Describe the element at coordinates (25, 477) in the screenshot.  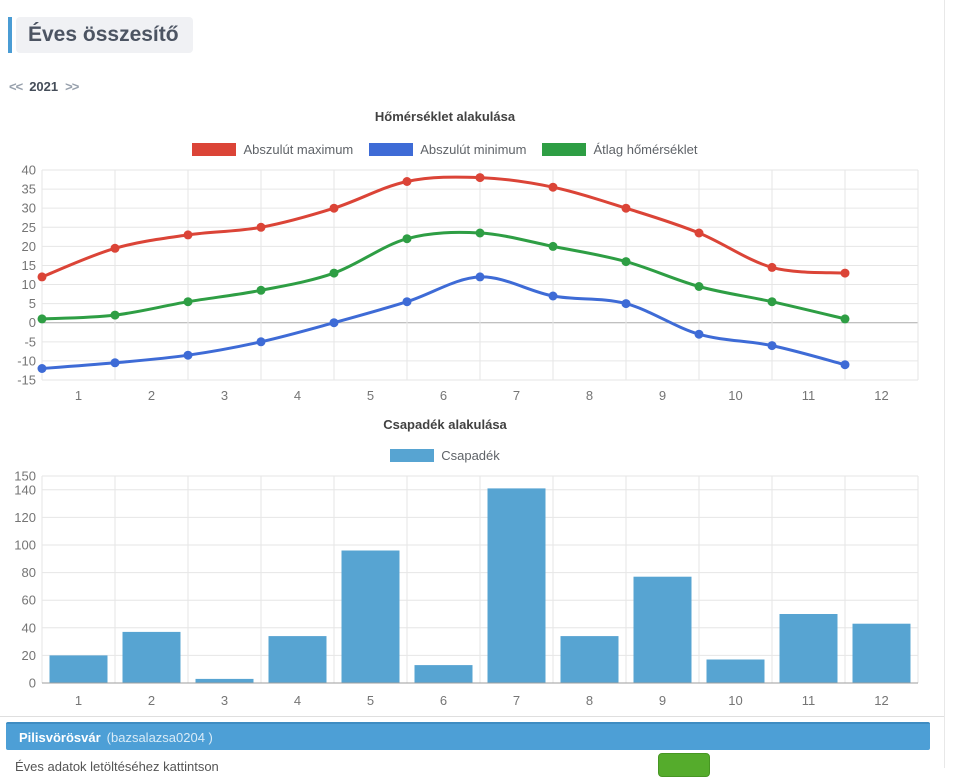
I see `svg-text: 150` at that location.